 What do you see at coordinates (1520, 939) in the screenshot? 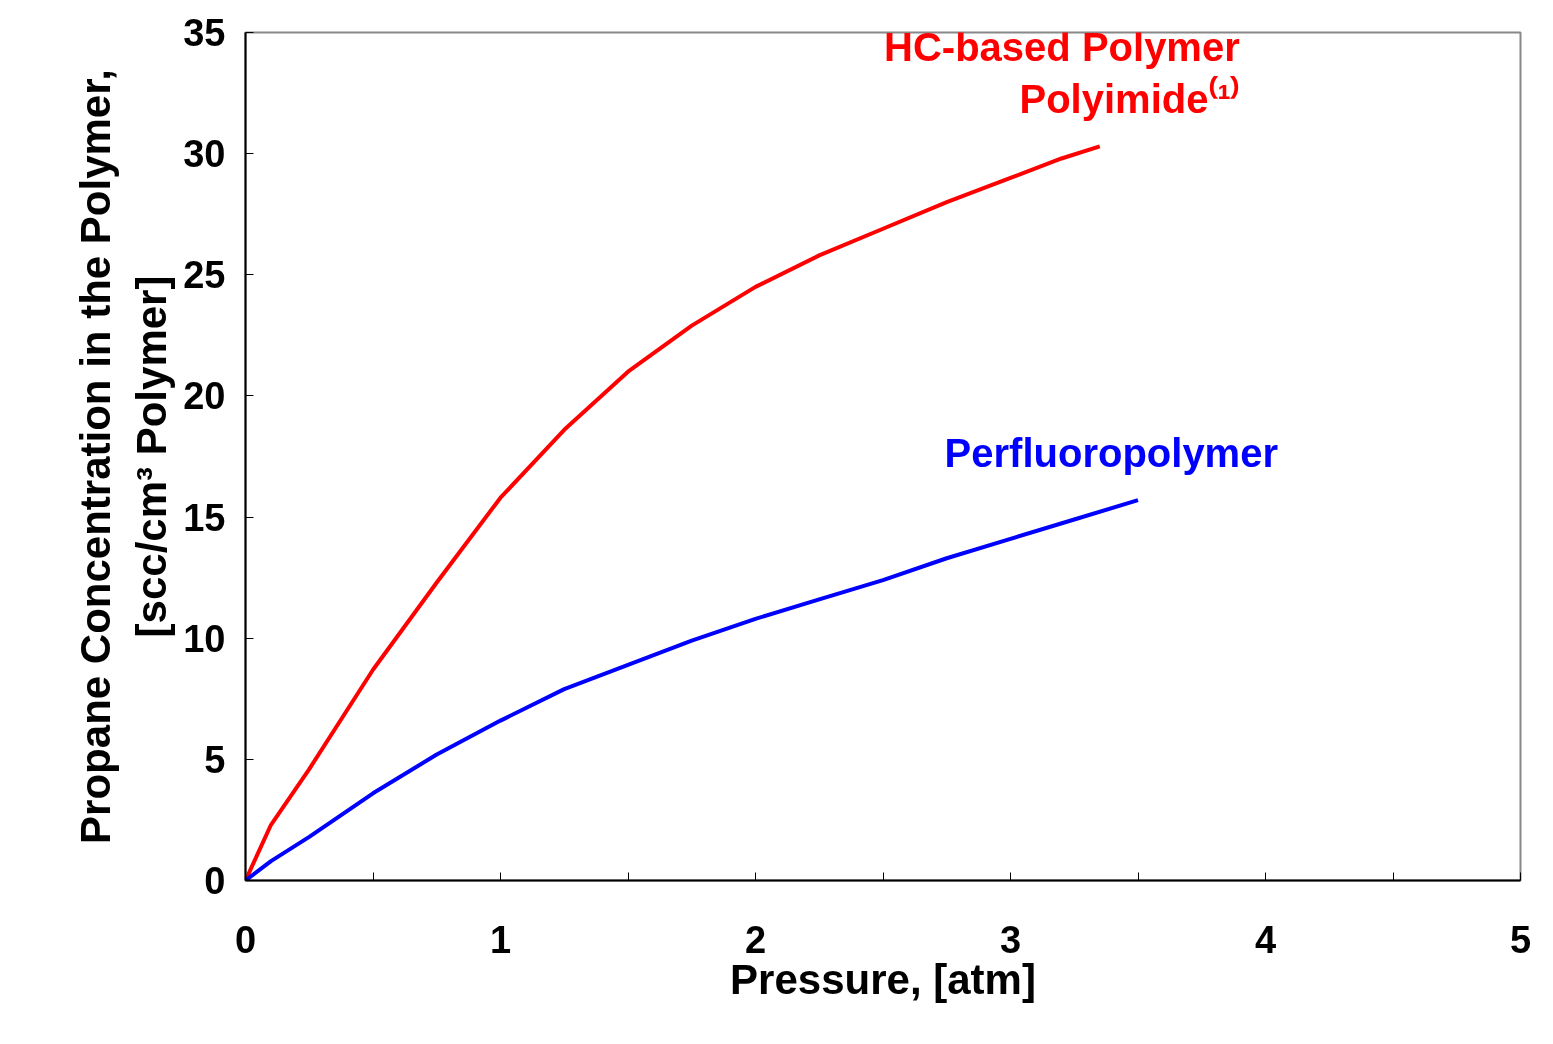
I see `x-tick-label: 5` at bounding box center [1520, 939].